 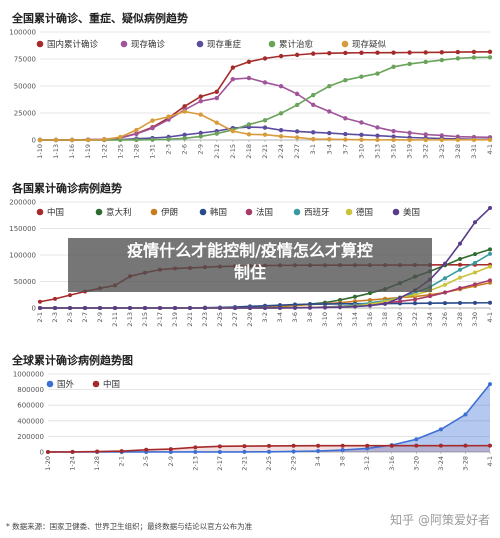 What do you see at coordinates (490, 317) in the screenshot?
I see `x-tick-label: 4-1` at bounding box center [490, 317].